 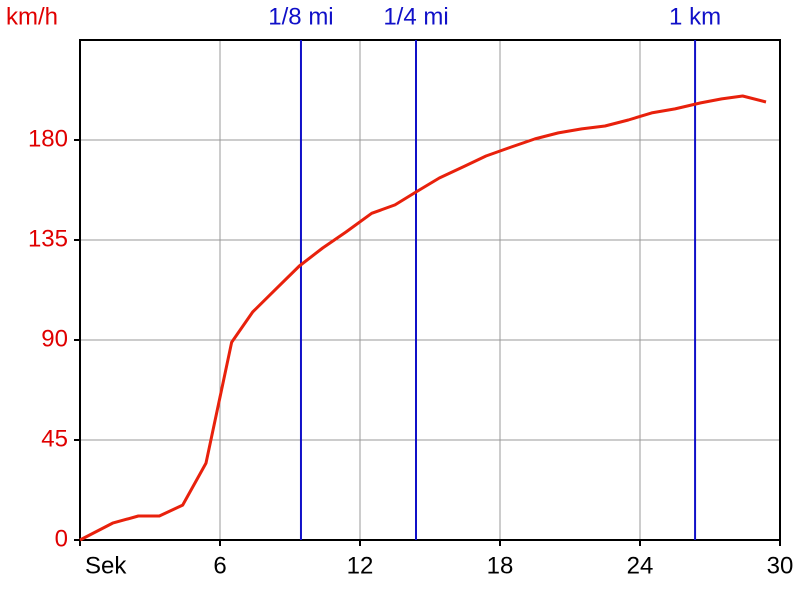 I want to click on y-tick-label: 45, so click(x=54, y=438).